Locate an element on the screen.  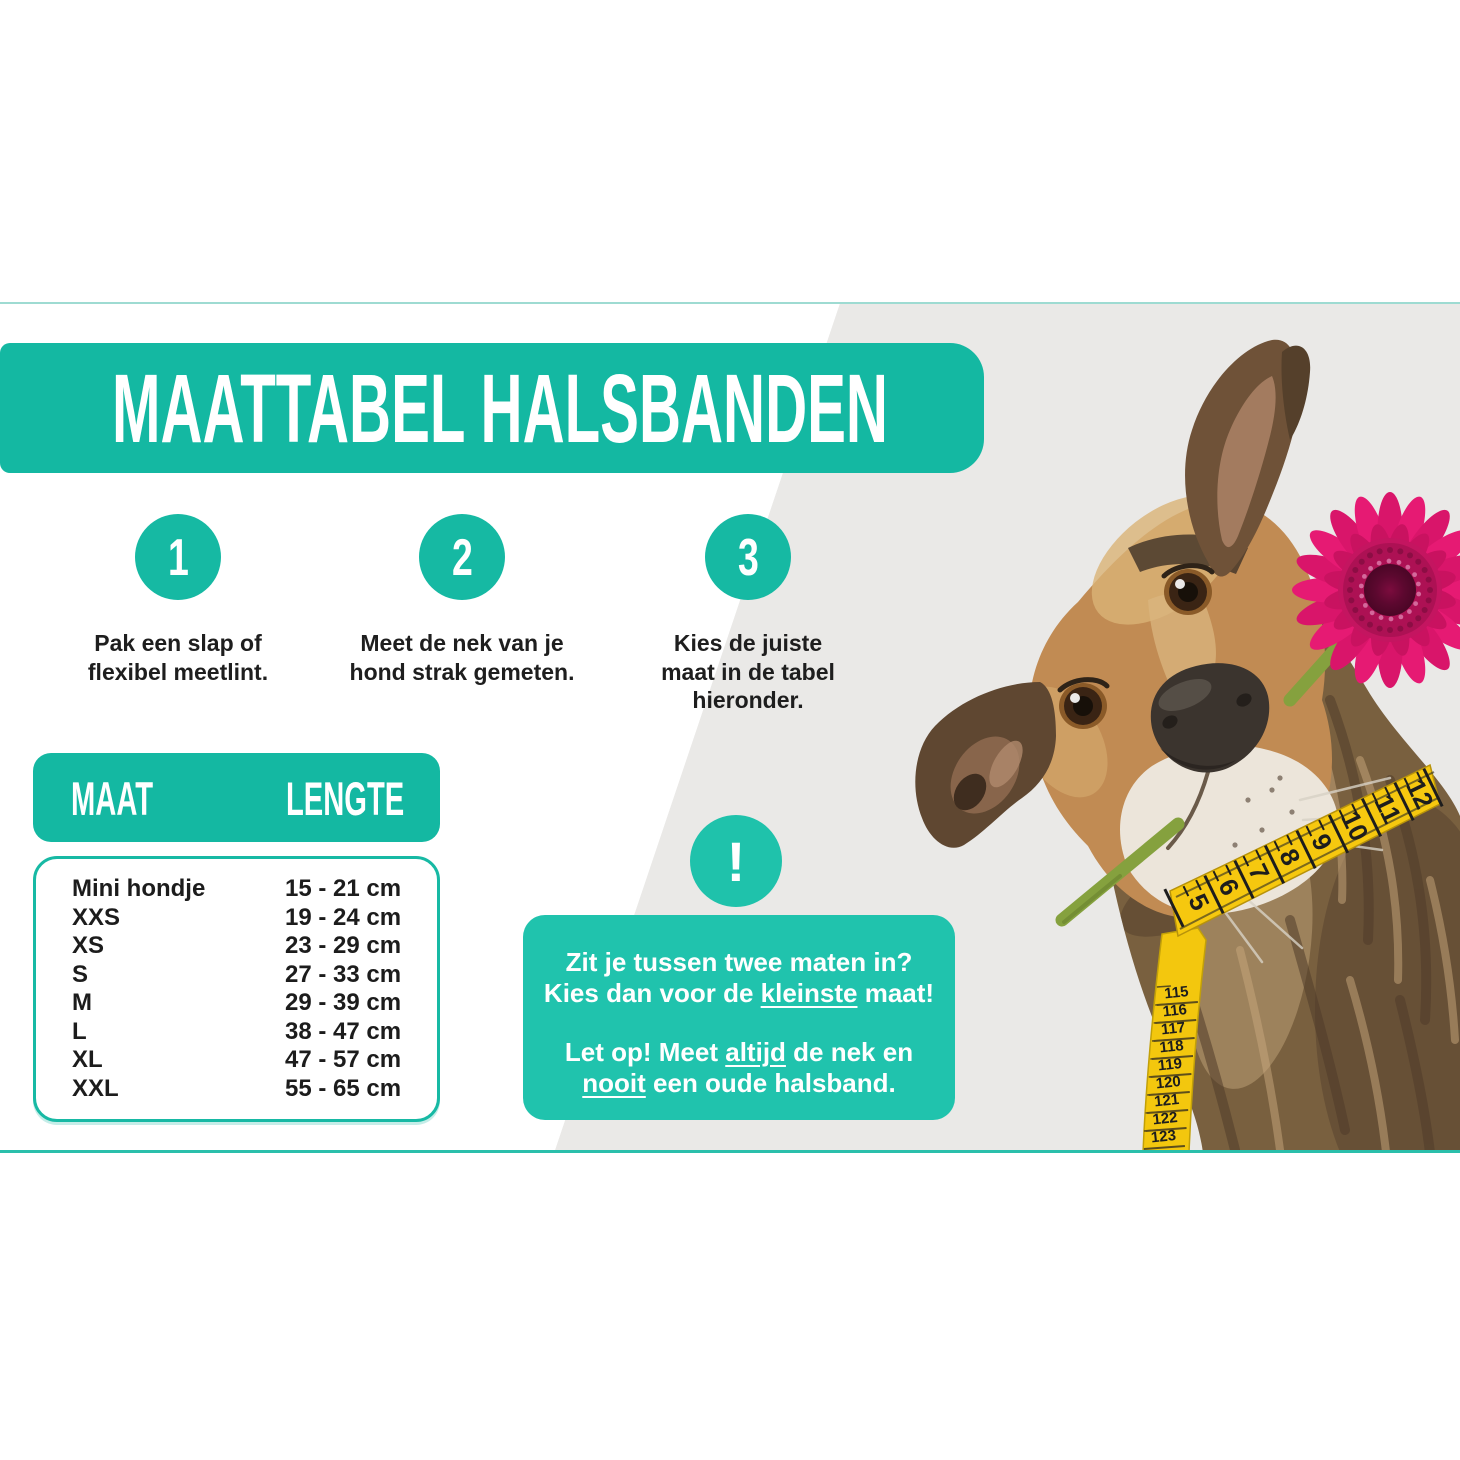
table-row: XXS 19 - 24 cm is located at coordinates (254, 918).